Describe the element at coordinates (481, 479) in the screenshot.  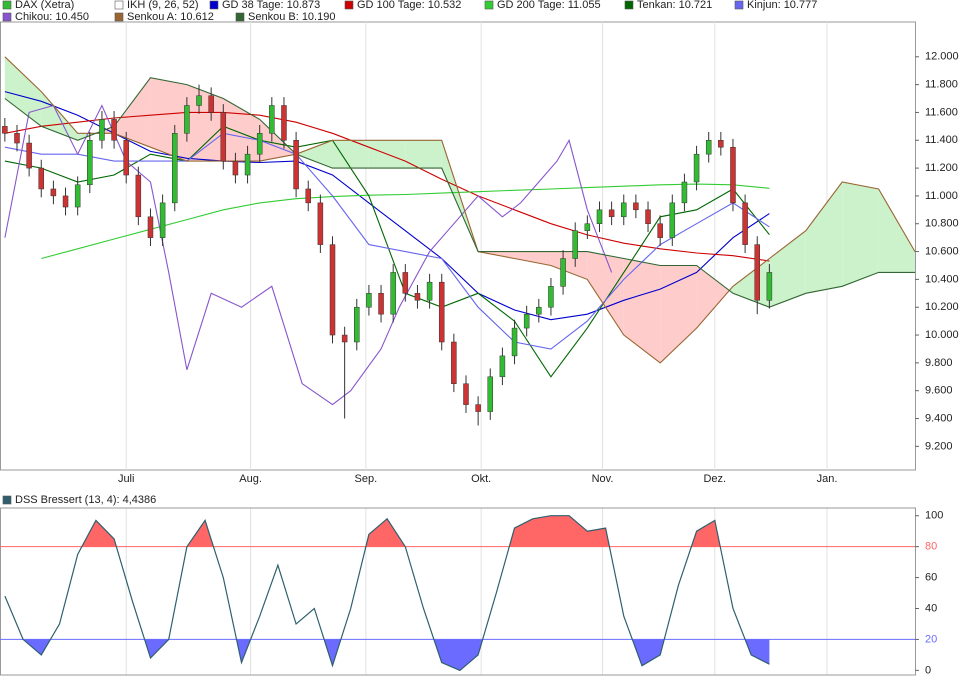
I see `x-tick-label: Okt.` at that location.